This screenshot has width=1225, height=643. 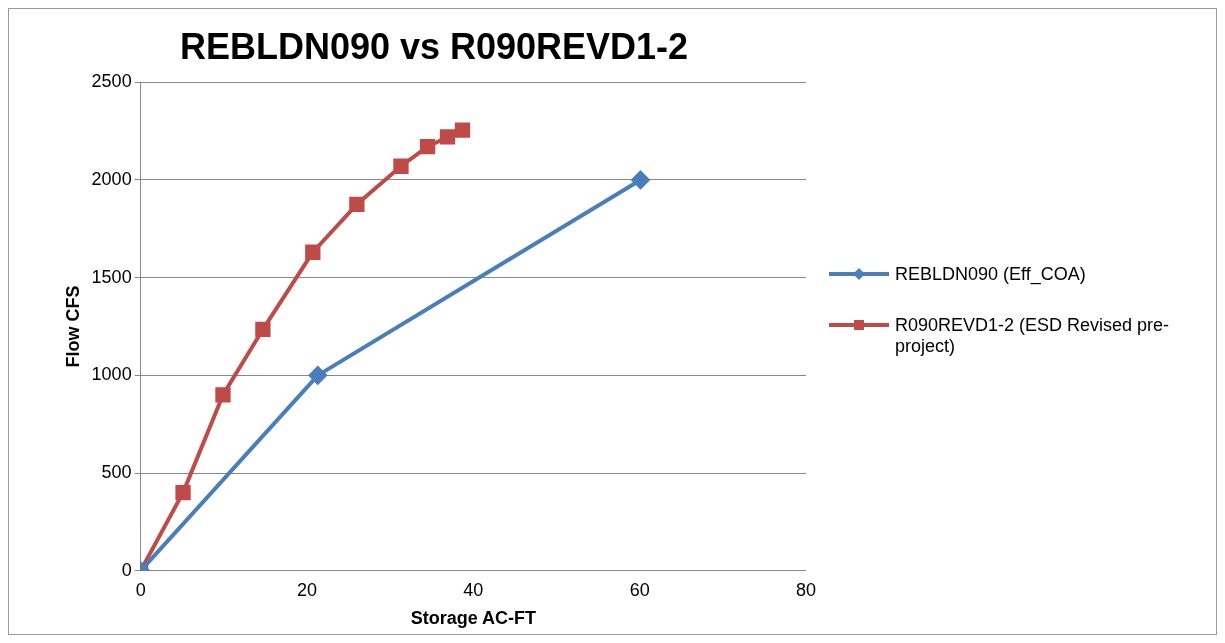 I want to click on y-axis-title: Flow CFS, so click(x=72, y=326).